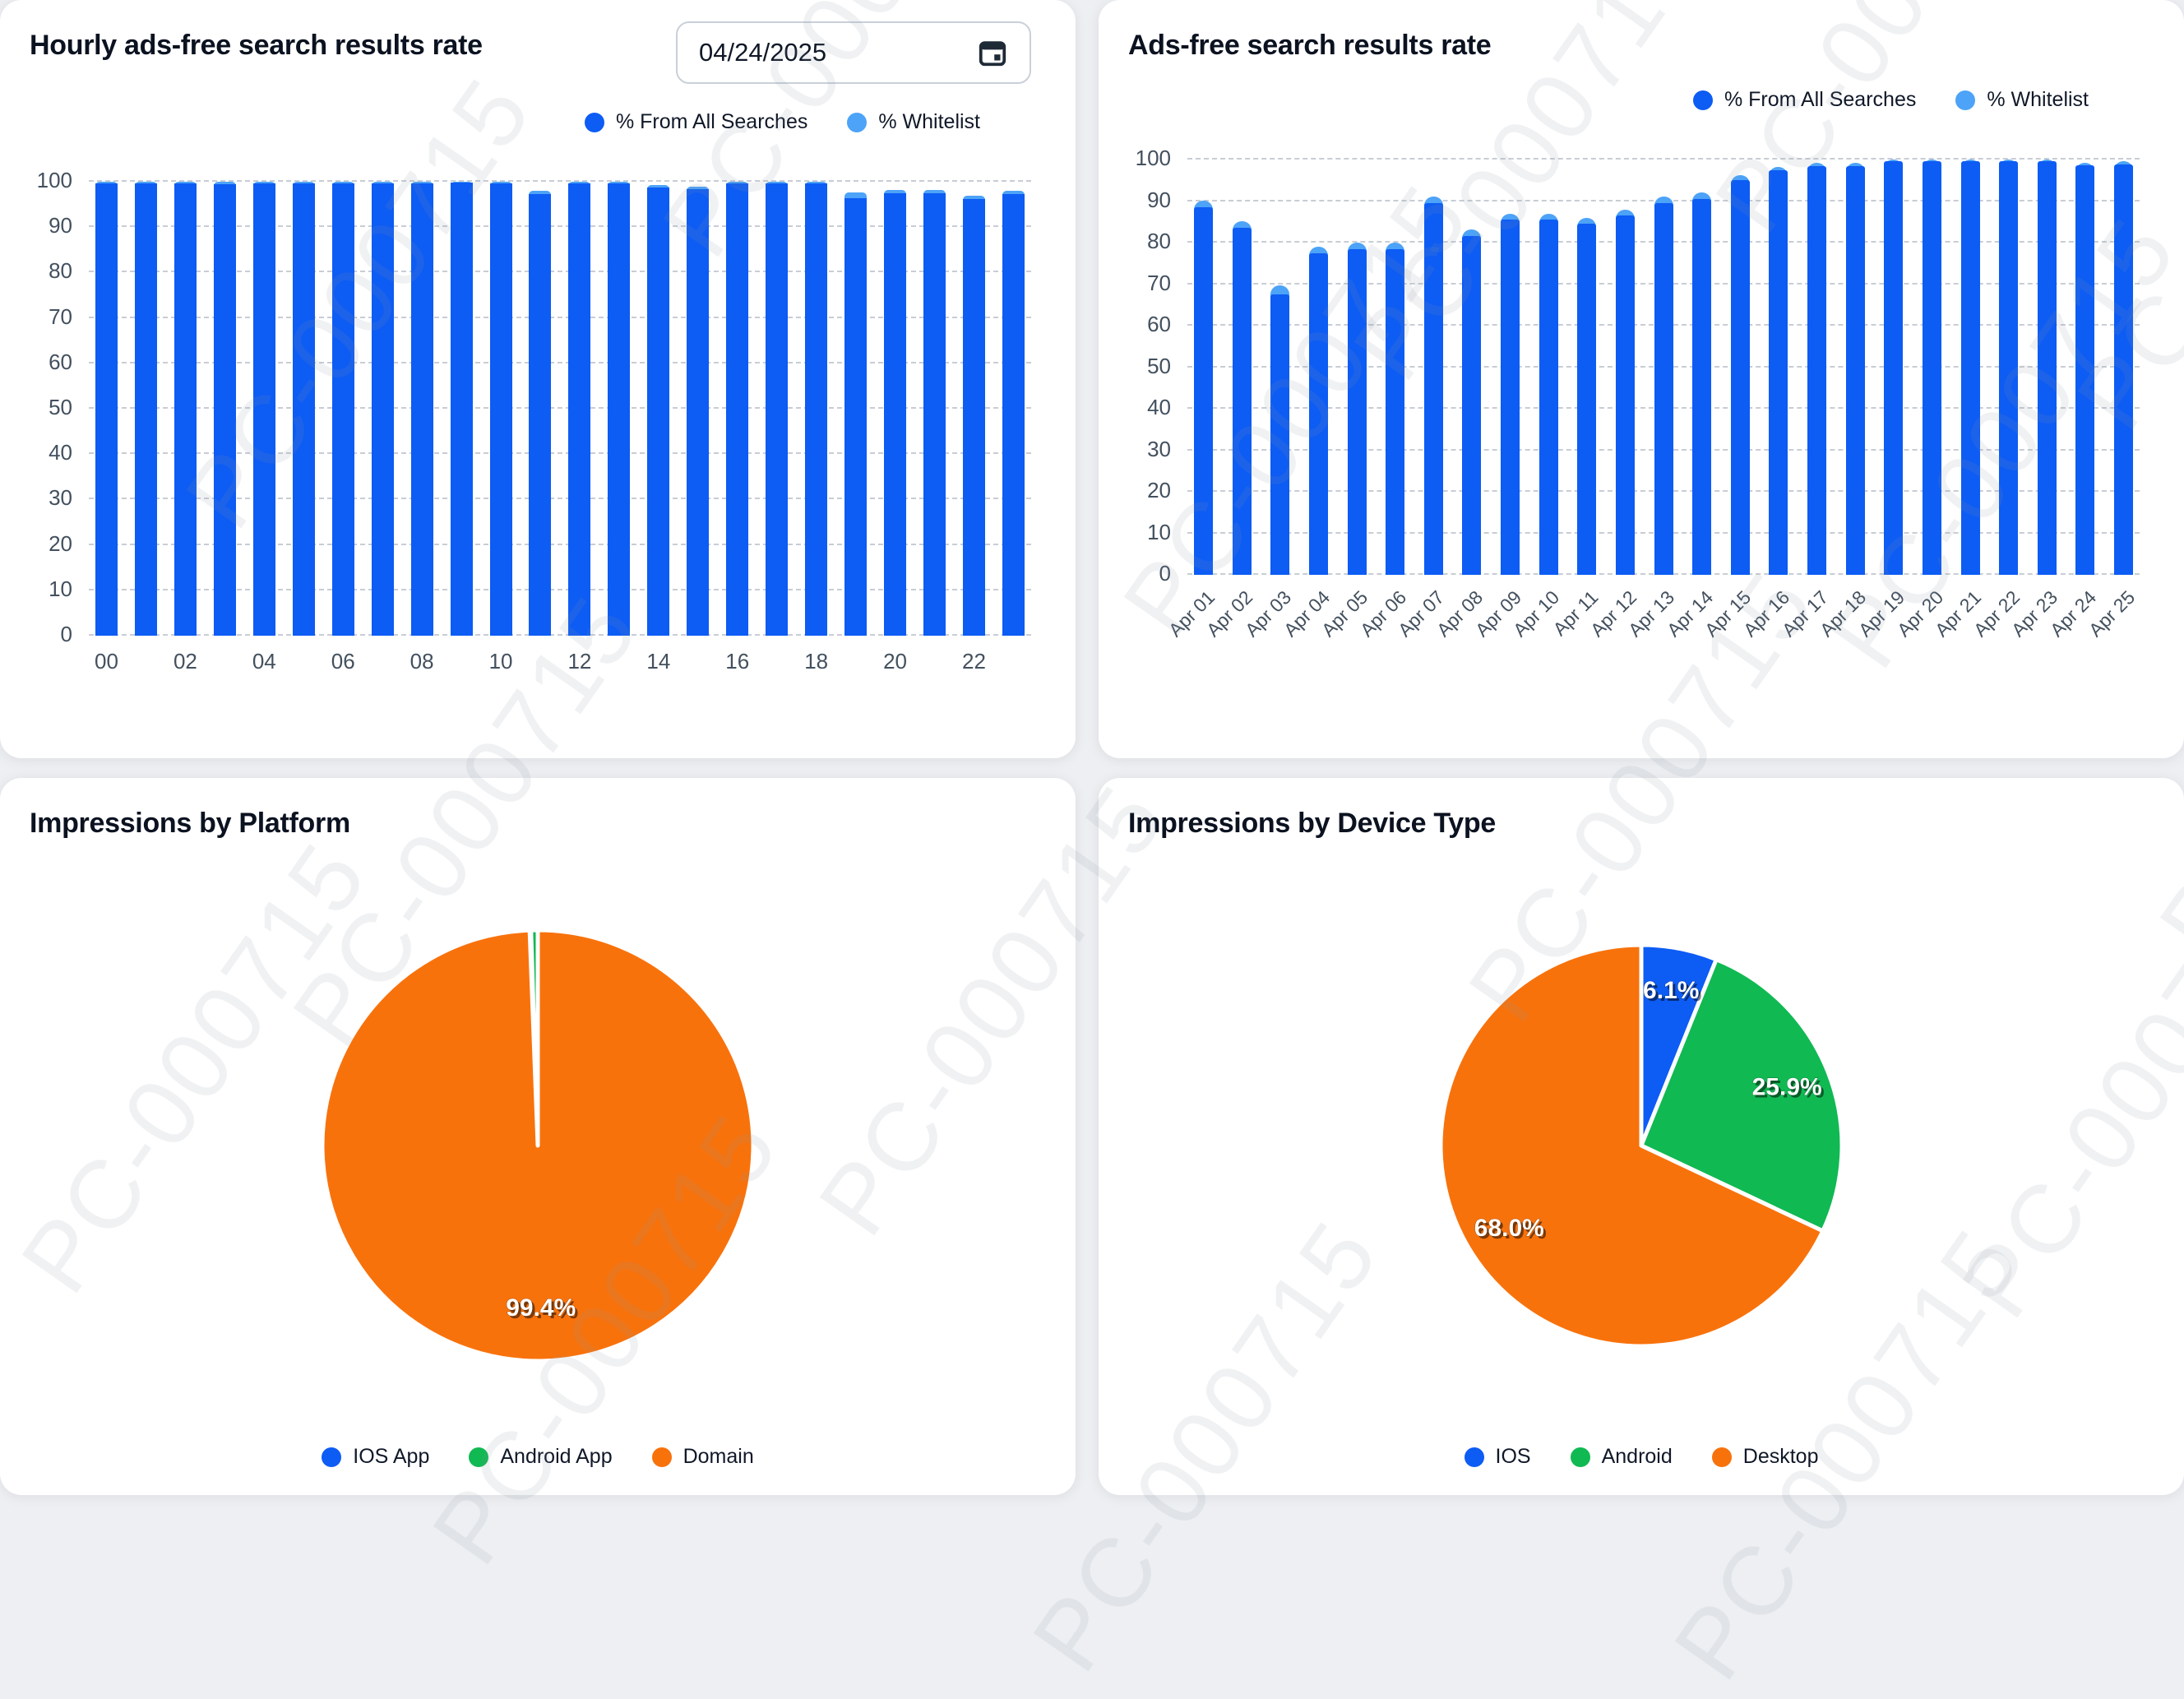  I want to click on legend-label: Android App, so click(556, 1456).